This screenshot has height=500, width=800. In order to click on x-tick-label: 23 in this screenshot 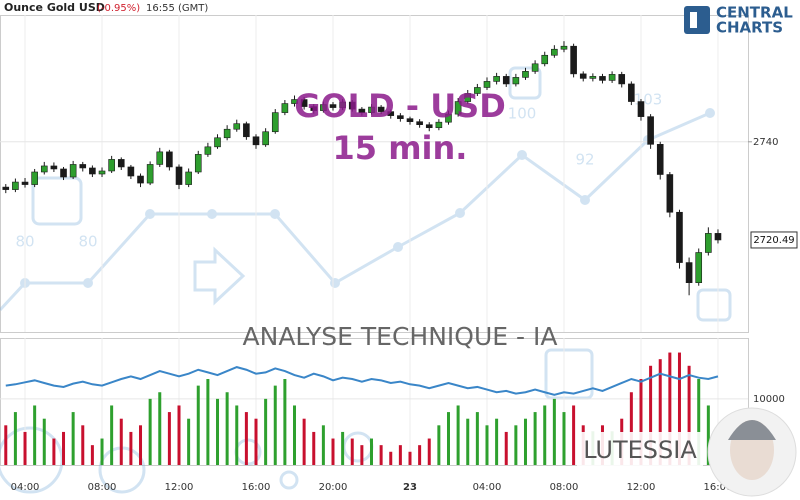, I will do `click(410, 487)`.